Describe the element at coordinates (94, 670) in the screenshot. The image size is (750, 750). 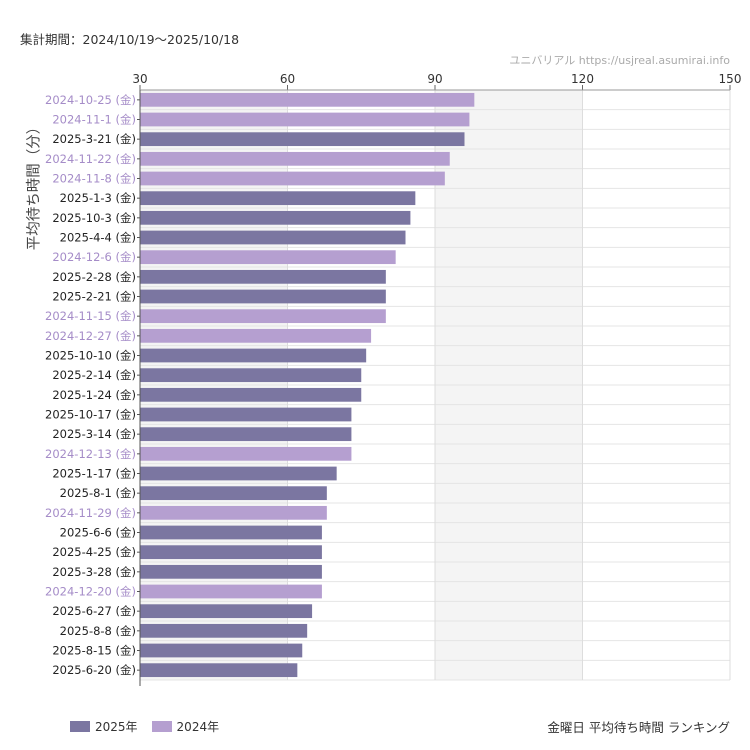
I see `category-label: 2025-6-20 (金)` at that location.